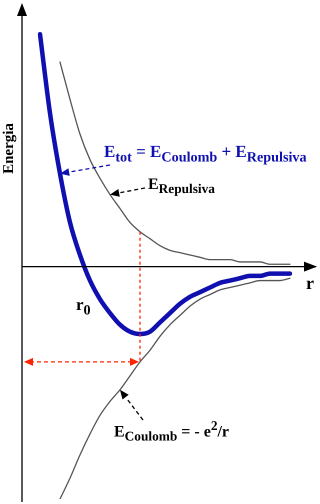  What do you see at coordinates (205, 154) in the screenshot?
I see `text: E$_{tot}$ = E$_{Coulomb}$ + E$_{Repulsiva}$` at bounding box center [205, 154].